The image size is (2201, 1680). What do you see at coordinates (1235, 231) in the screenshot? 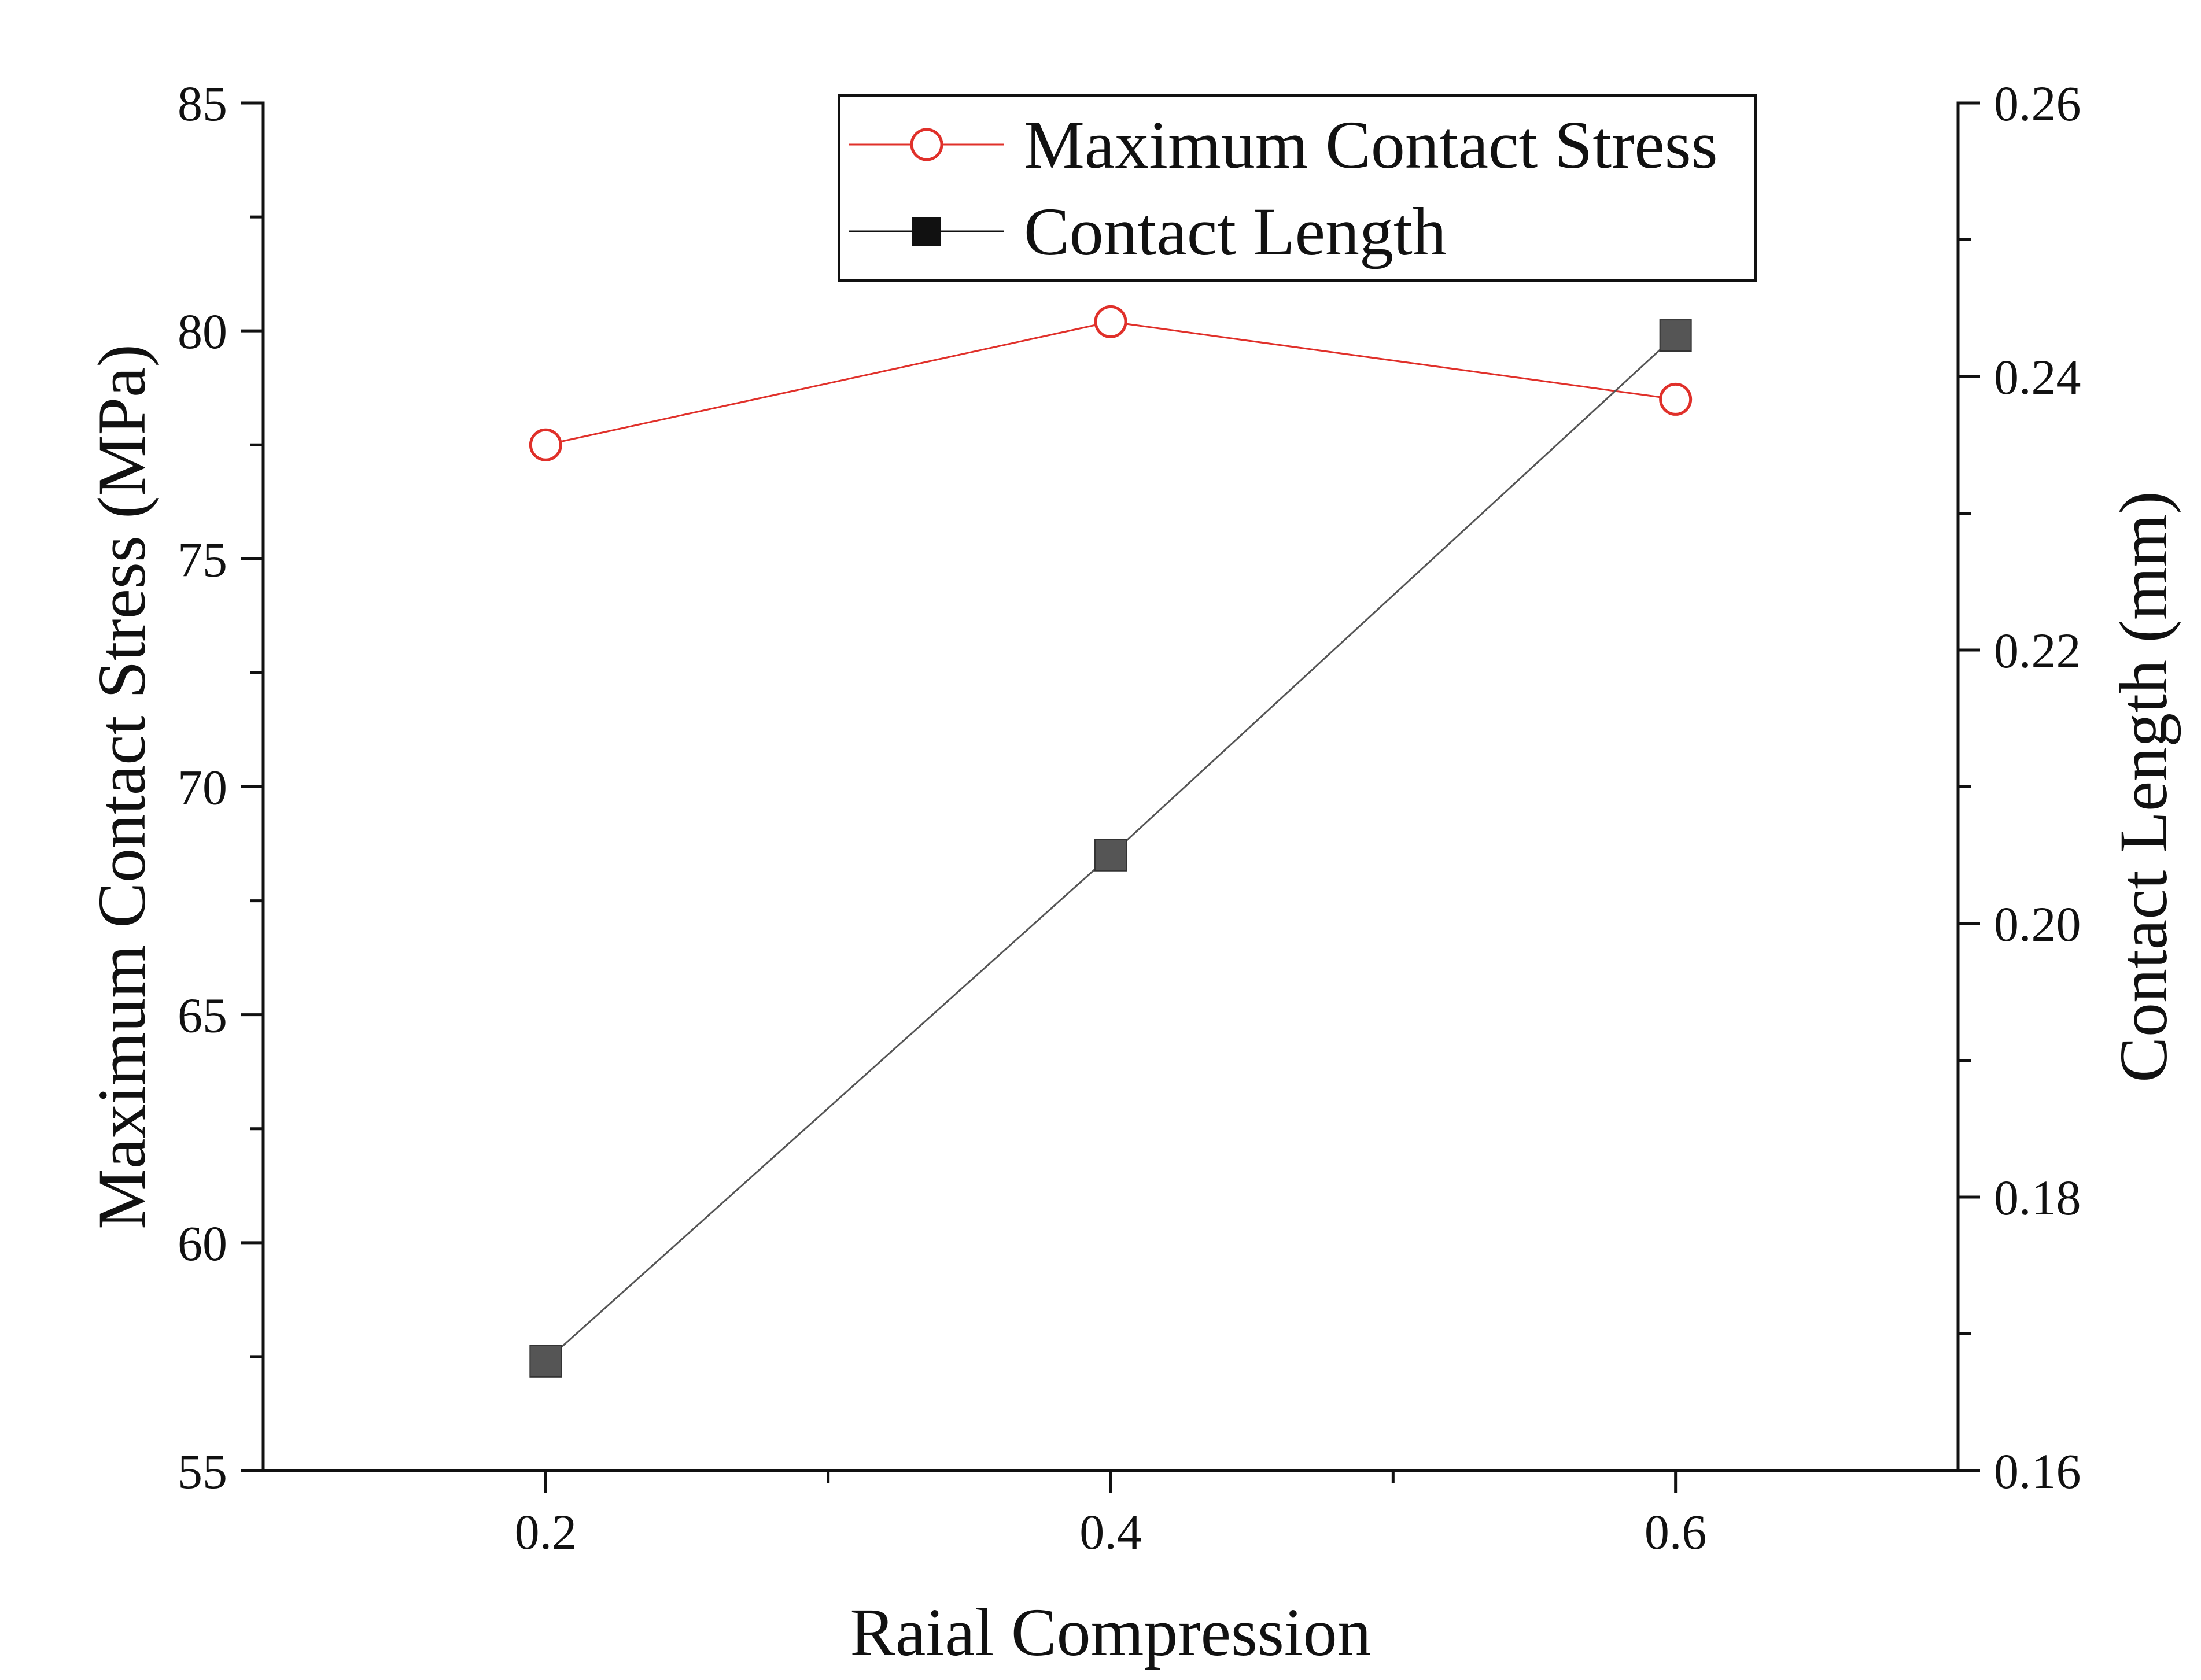
I see `legend-label-contact-length: Contact Length` at bounding box center [1235, 231].